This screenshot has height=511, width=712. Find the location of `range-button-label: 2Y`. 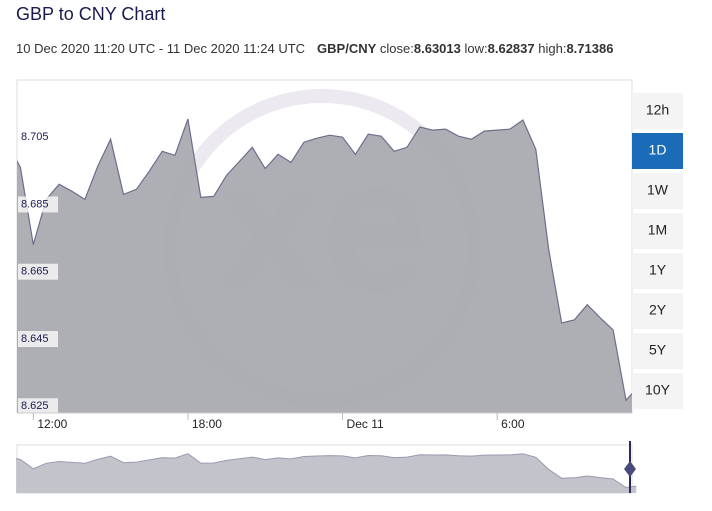

range-button-label: 2Y is located at coordinates (658, 310).